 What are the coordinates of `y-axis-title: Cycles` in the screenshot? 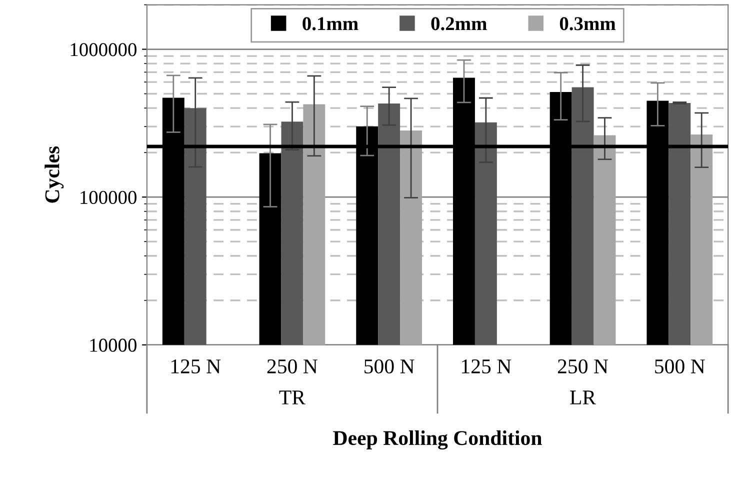 It's located at (54, 174).